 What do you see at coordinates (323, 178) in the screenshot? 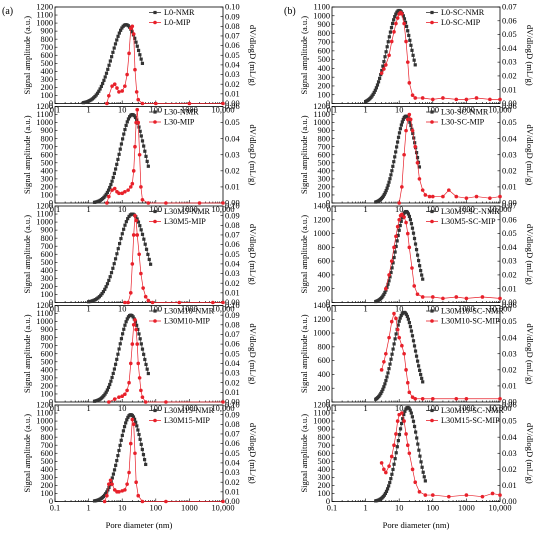
I see `y-left-tick-label: 300` at bounding box center [323, 178].